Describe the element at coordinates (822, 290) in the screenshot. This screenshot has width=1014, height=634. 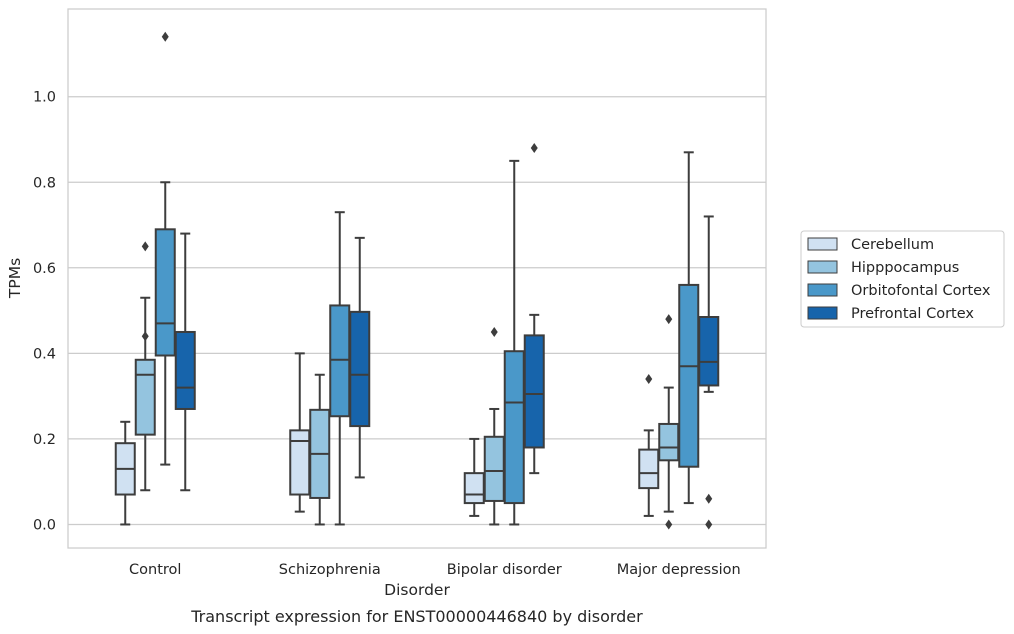
I see `legend-swatch-orbitofrontal` at that location.